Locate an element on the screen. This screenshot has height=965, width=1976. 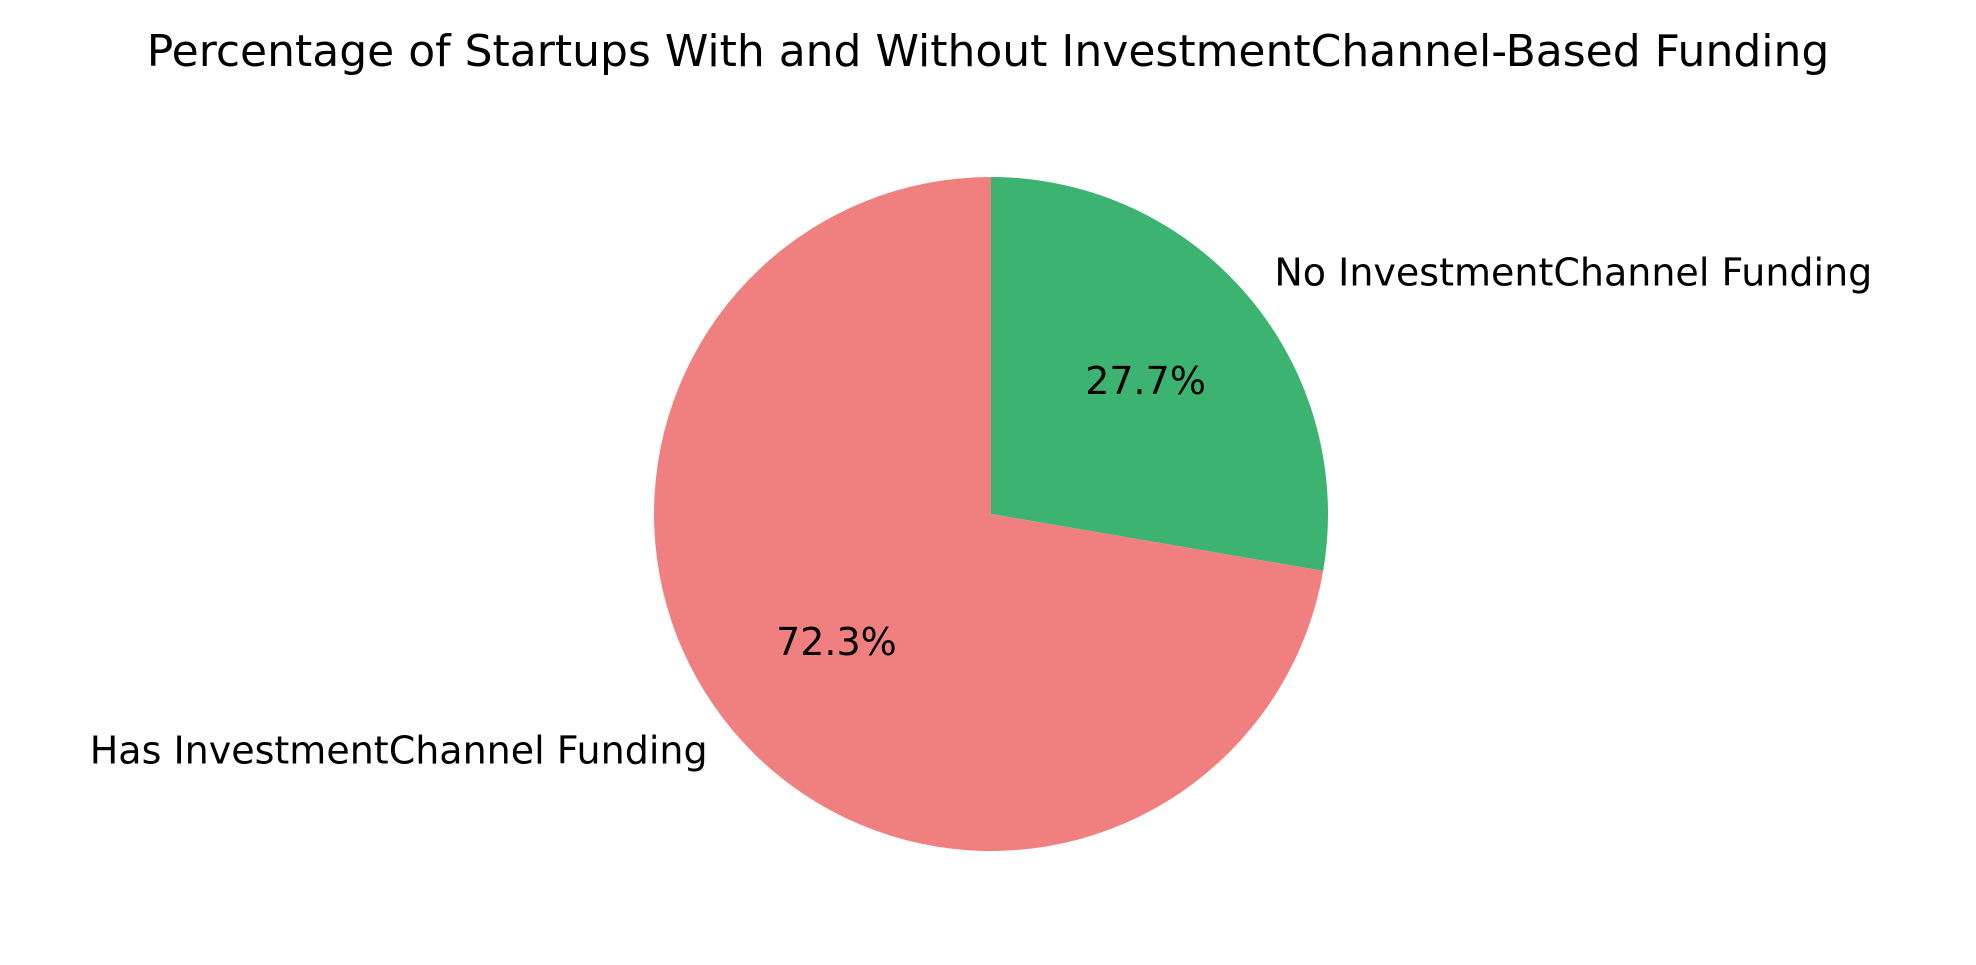
slice-label-0: No InvestmentChannel Funding is located at coordinates (1573, 273).